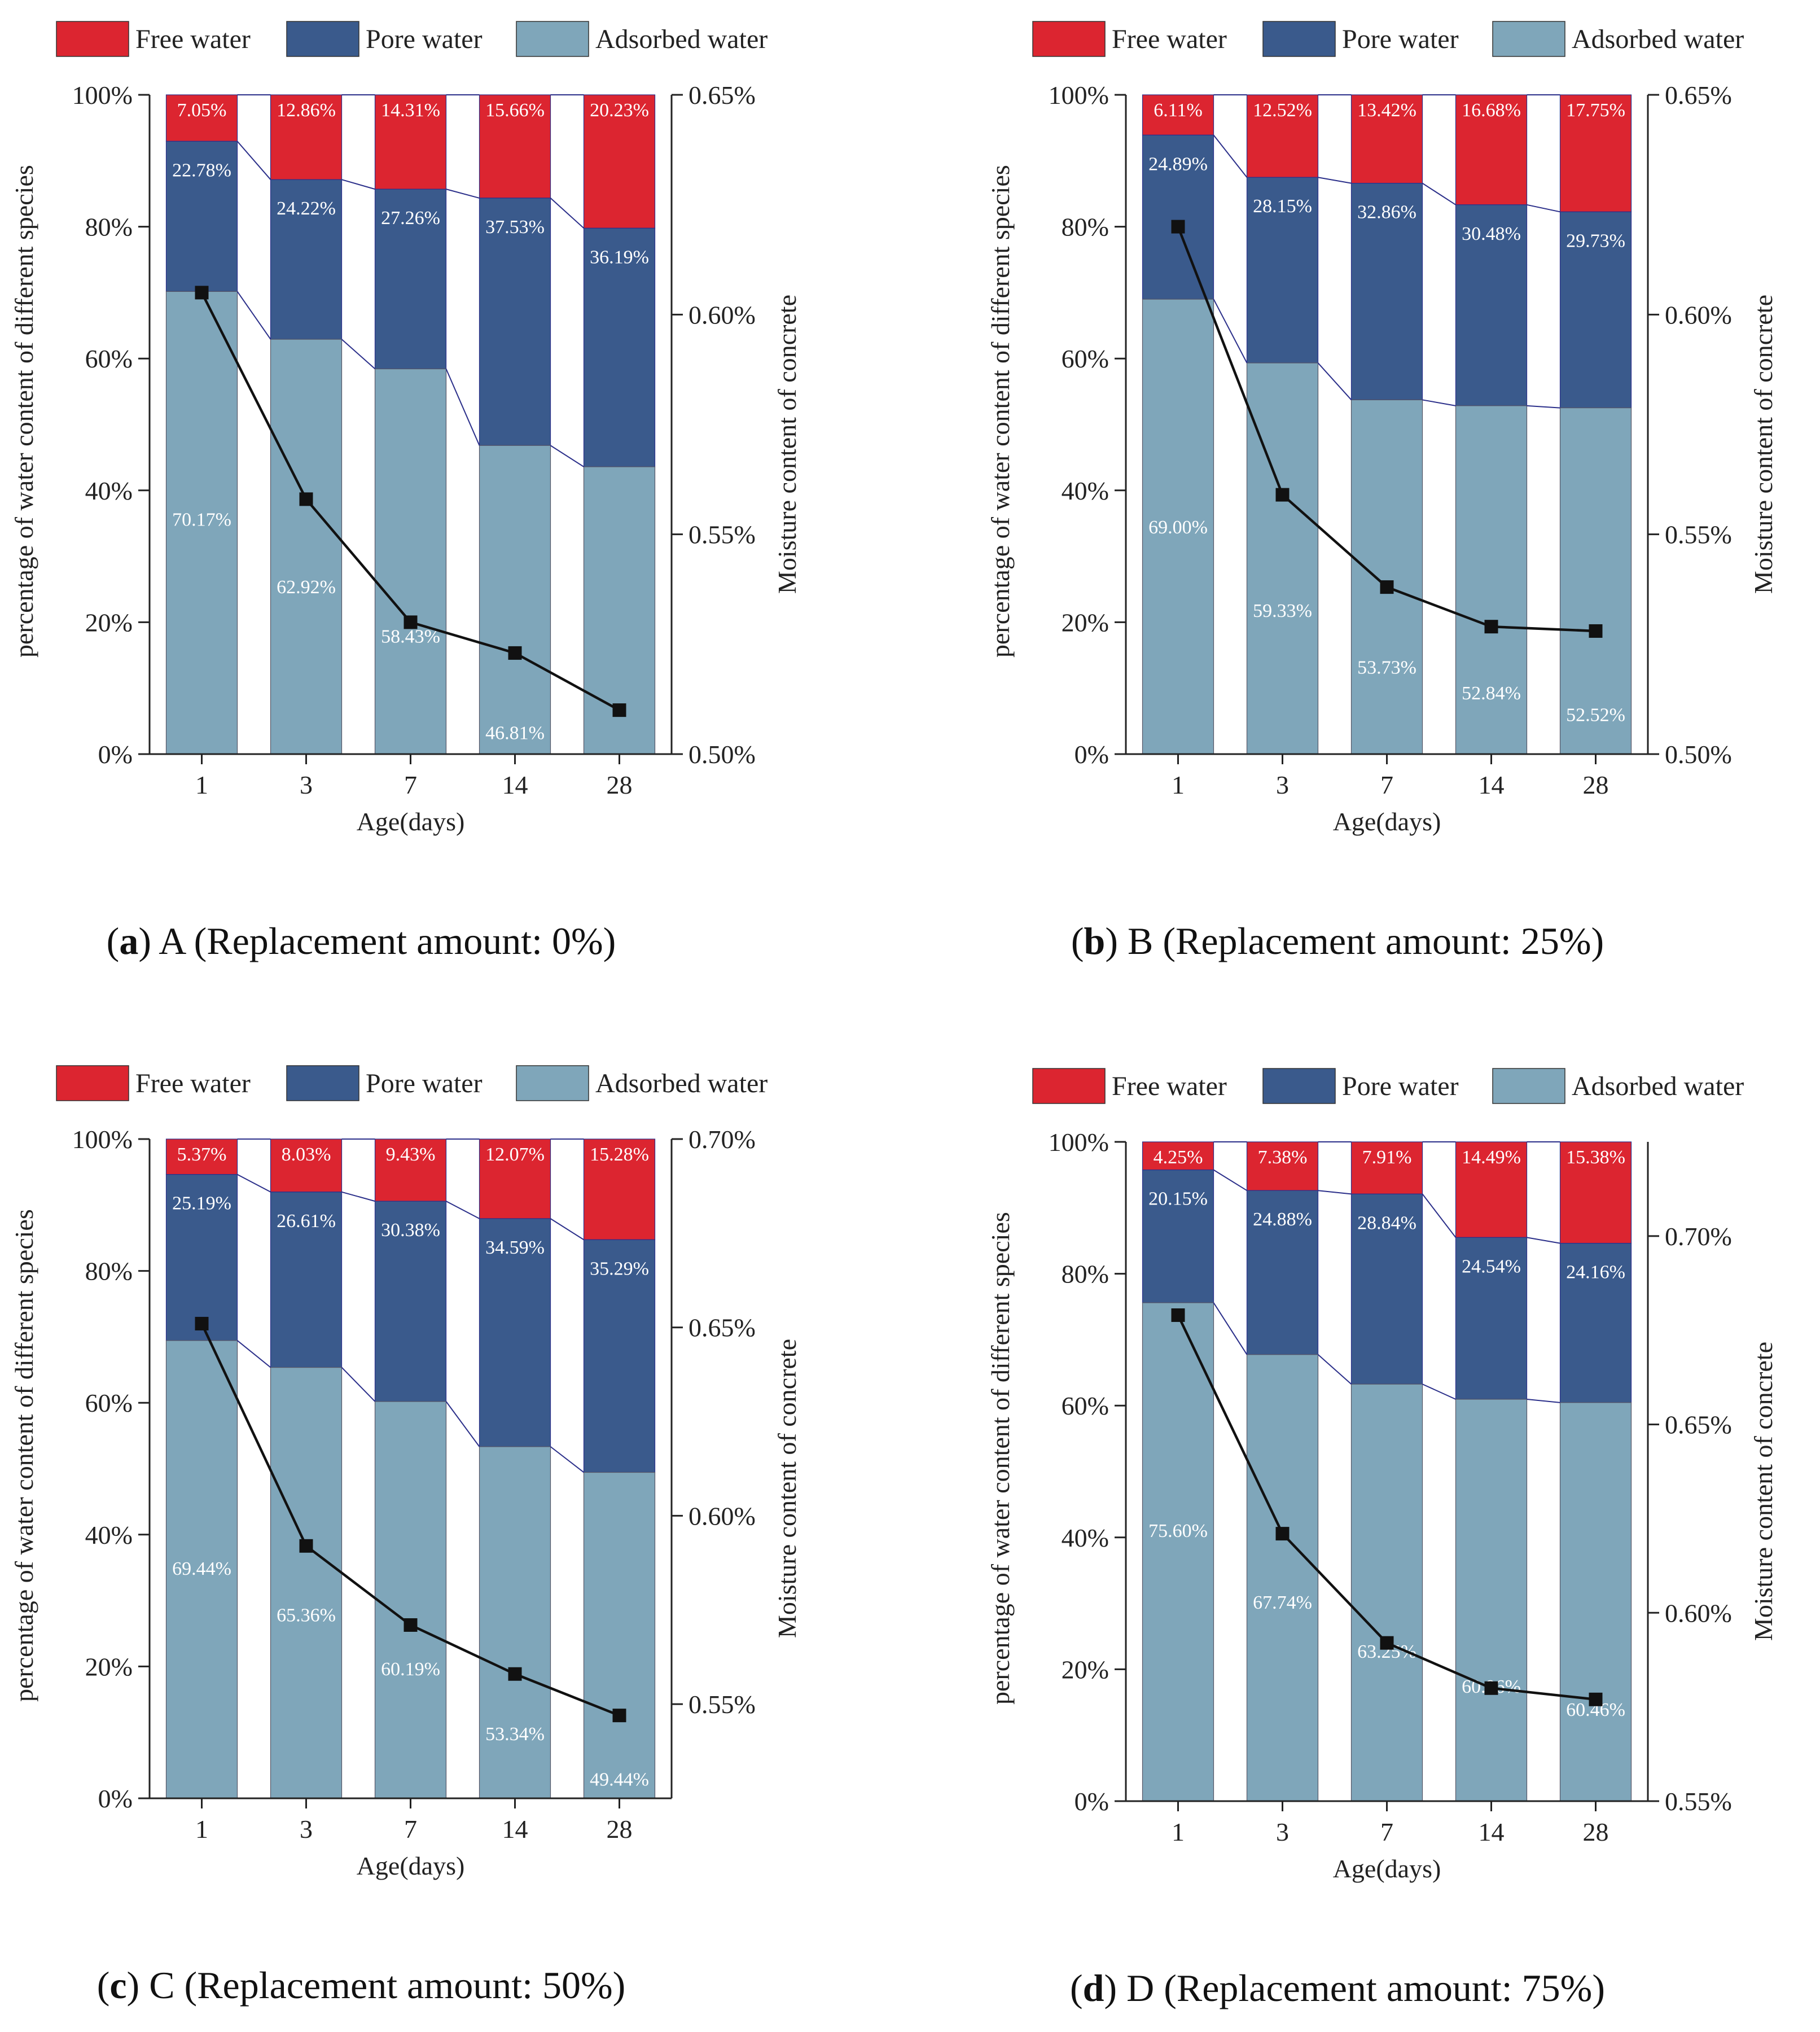 The image size is (1820, 2032). I want to click on data-label-free-water: 13.42%, so click(1386, 110).